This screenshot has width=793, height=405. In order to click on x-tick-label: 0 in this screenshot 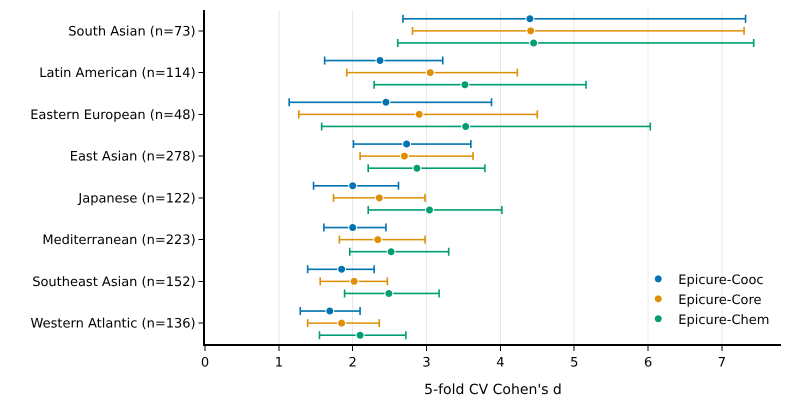, I will do `click(205, 362)`.